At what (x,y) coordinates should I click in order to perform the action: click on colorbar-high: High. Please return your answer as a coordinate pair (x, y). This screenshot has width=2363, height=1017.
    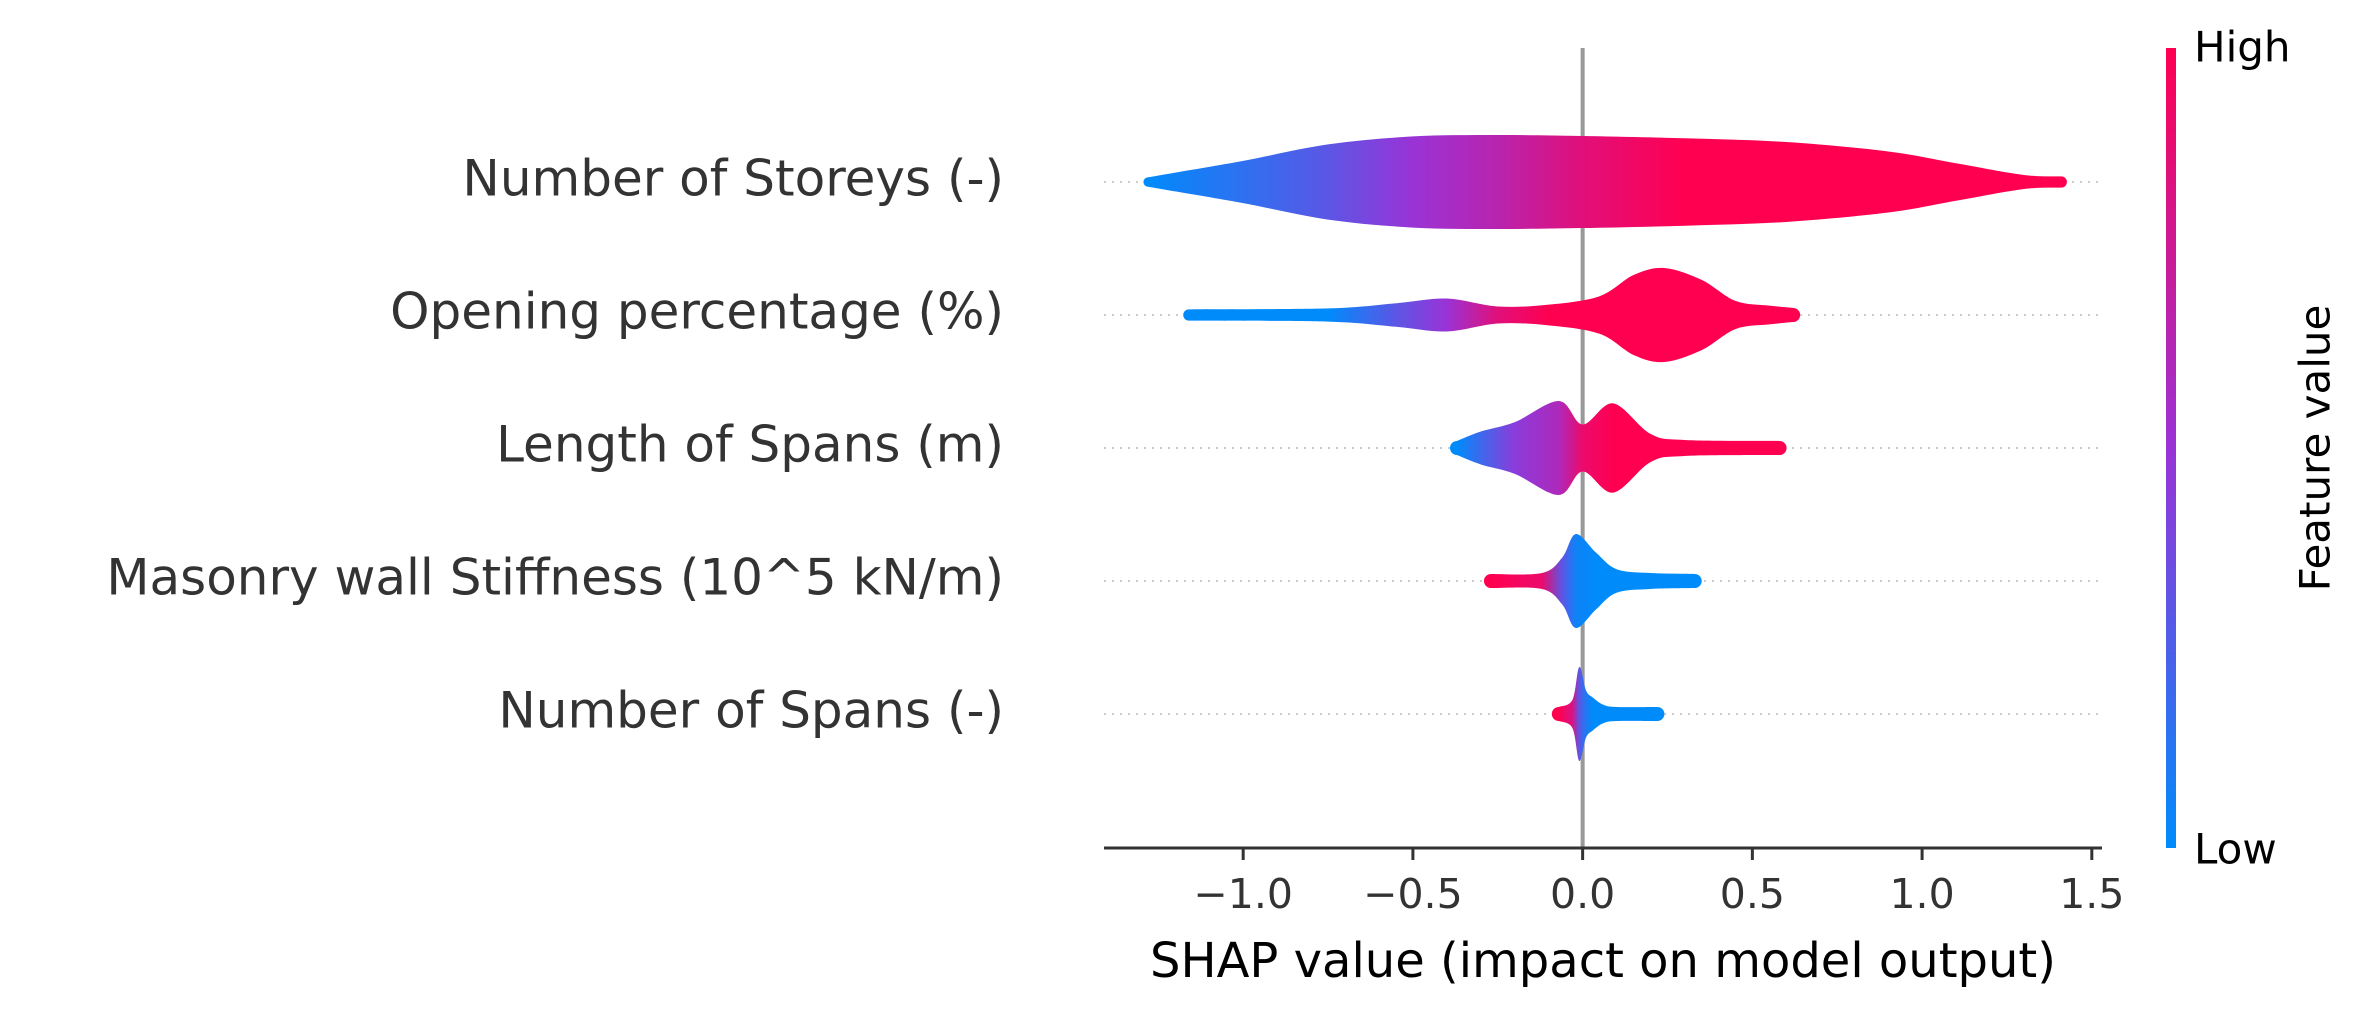
    Looking at the image, I should click on (2242, 47).